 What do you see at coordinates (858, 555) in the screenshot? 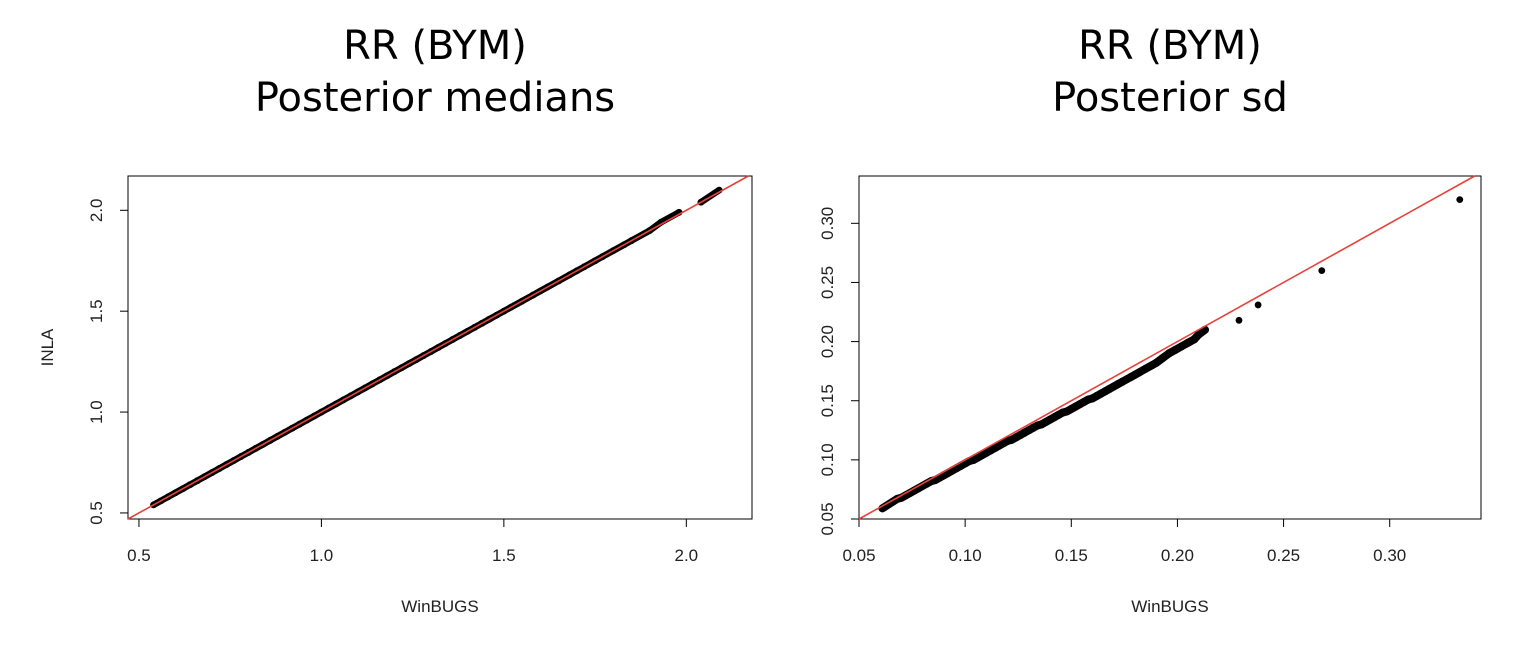
I see `x-tick-label: 0.05` at bounding box center [858, 555].